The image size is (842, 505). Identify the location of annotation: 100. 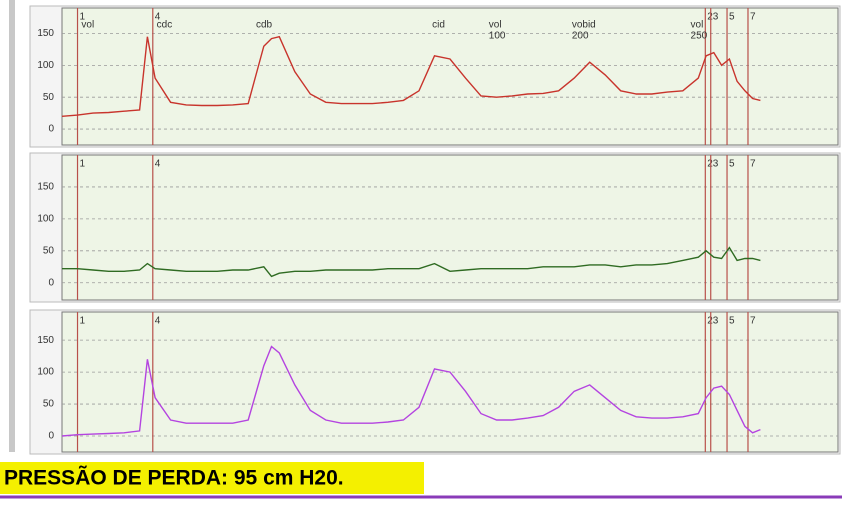
(497, 36).